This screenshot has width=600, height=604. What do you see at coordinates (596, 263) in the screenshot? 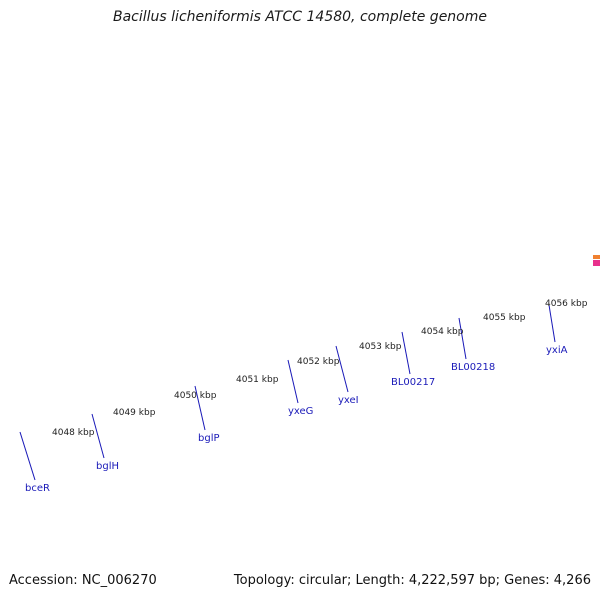
I see `edge-feature-pink` at bounding box center [596, 263].